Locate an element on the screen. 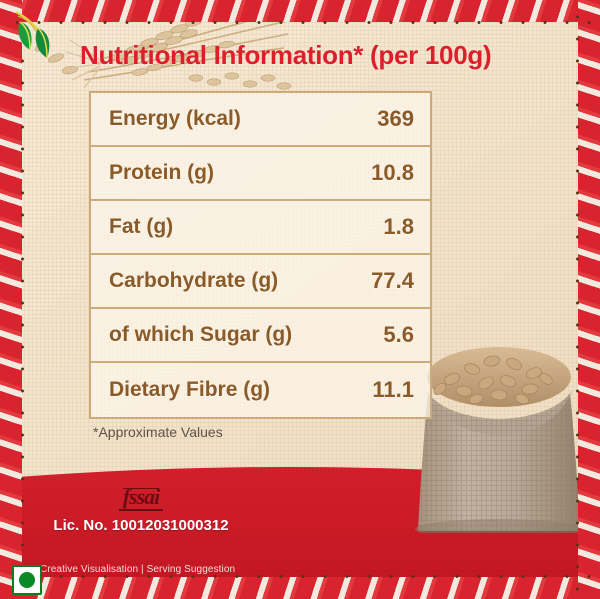 This screenshot has width=600, height=599. vegetarian-dot is located at coordinates (27, 580).